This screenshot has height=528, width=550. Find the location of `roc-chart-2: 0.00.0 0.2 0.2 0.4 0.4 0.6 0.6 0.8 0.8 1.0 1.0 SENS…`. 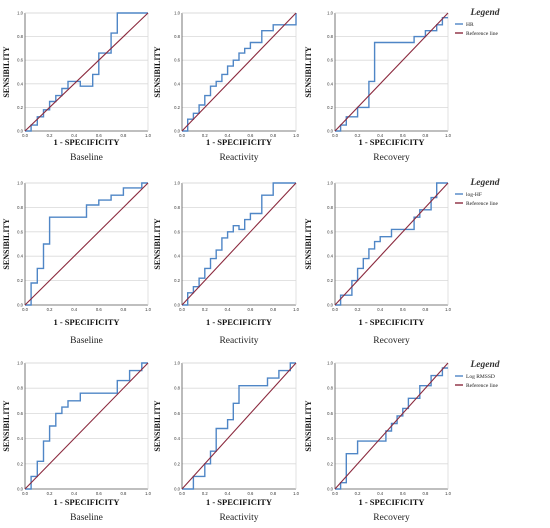

roc-chart-2: 0.00.0 0.2 0.2 0.4 0.4 0.6 0.6 0.8 0.8 1.0 1.0 SENS… is located at coordinates (226, 87).